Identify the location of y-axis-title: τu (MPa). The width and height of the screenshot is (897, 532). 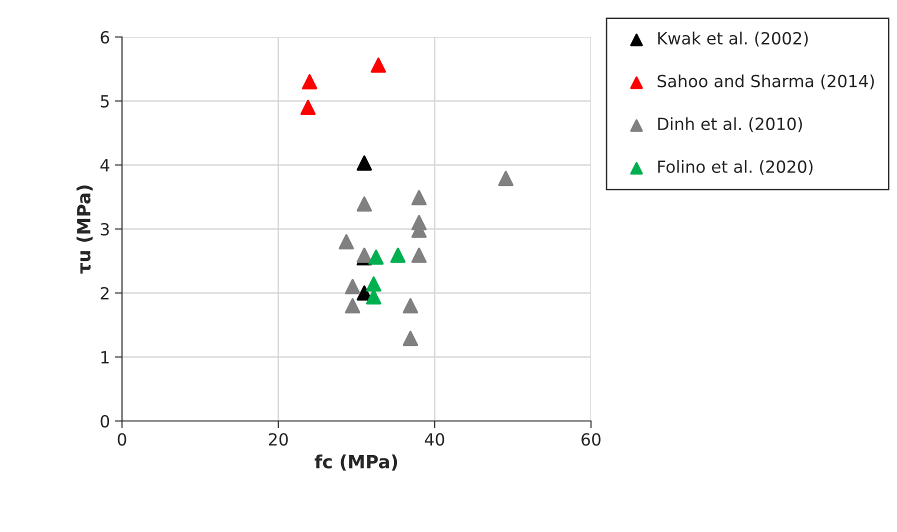
(84, 230).